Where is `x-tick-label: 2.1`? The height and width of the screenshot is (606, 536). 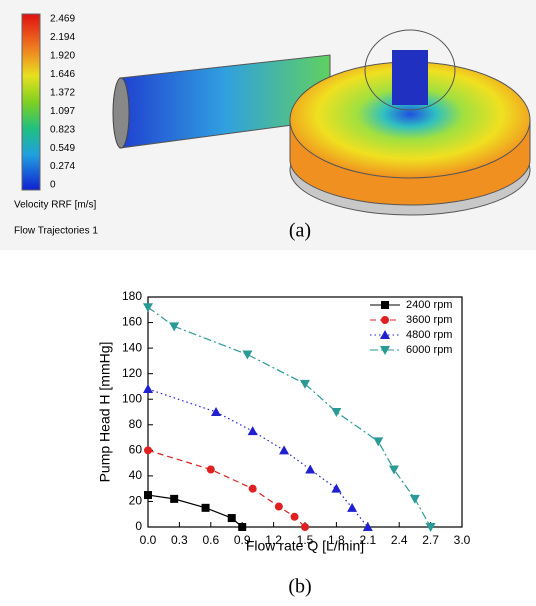
x-tick-label: 2.1 is located at coordinates (367, 540).